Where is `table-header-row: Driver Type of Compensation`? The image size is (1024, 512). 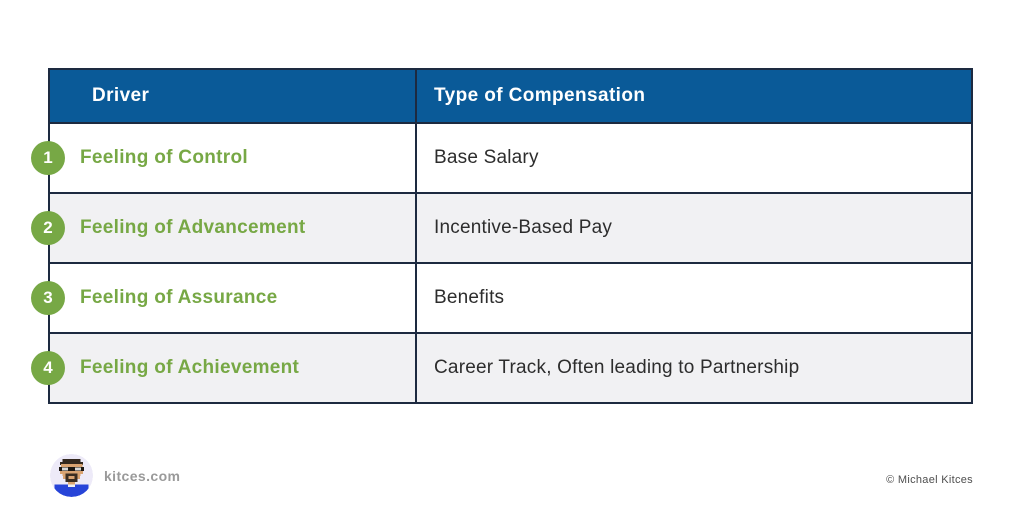
table-header-row: Driver Type of Compensation is located at coordinates (510, 96).